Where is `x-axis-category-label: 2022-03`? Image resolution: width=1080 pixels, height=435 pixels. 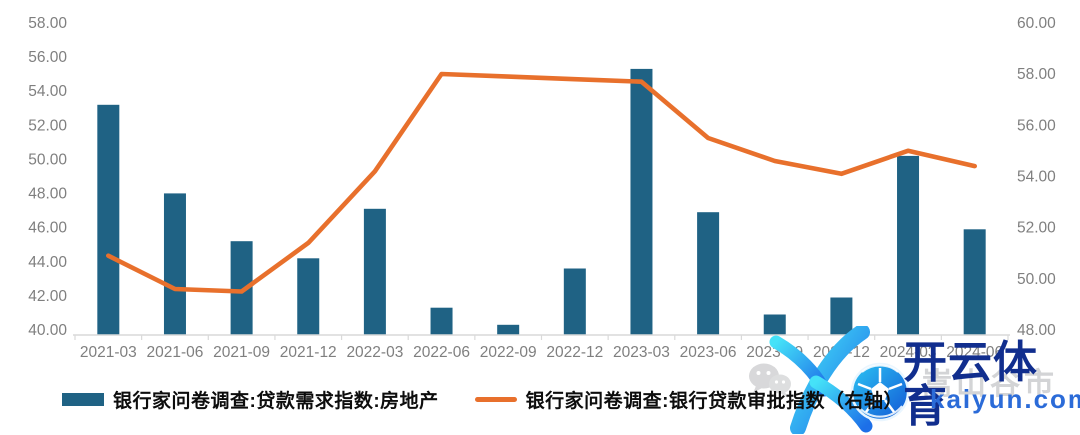 x-axis-category-label: 2022-03 is located at coordinates (374, 352).